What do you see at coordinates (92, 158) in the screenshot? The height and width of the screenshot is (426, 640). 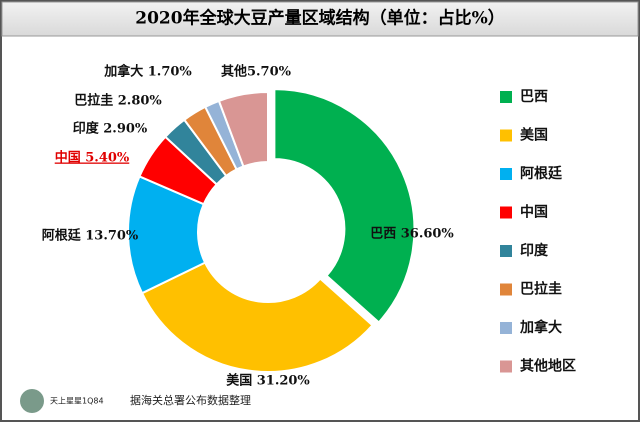 I see `data-label: 中国 5.40%` at bounding box center [92, 158].